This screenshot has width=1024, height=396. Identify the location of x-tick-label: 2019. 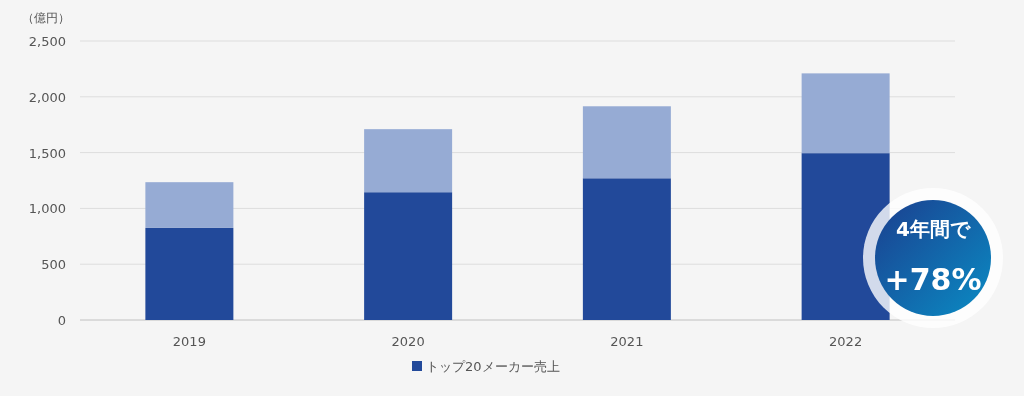
(189, 341).